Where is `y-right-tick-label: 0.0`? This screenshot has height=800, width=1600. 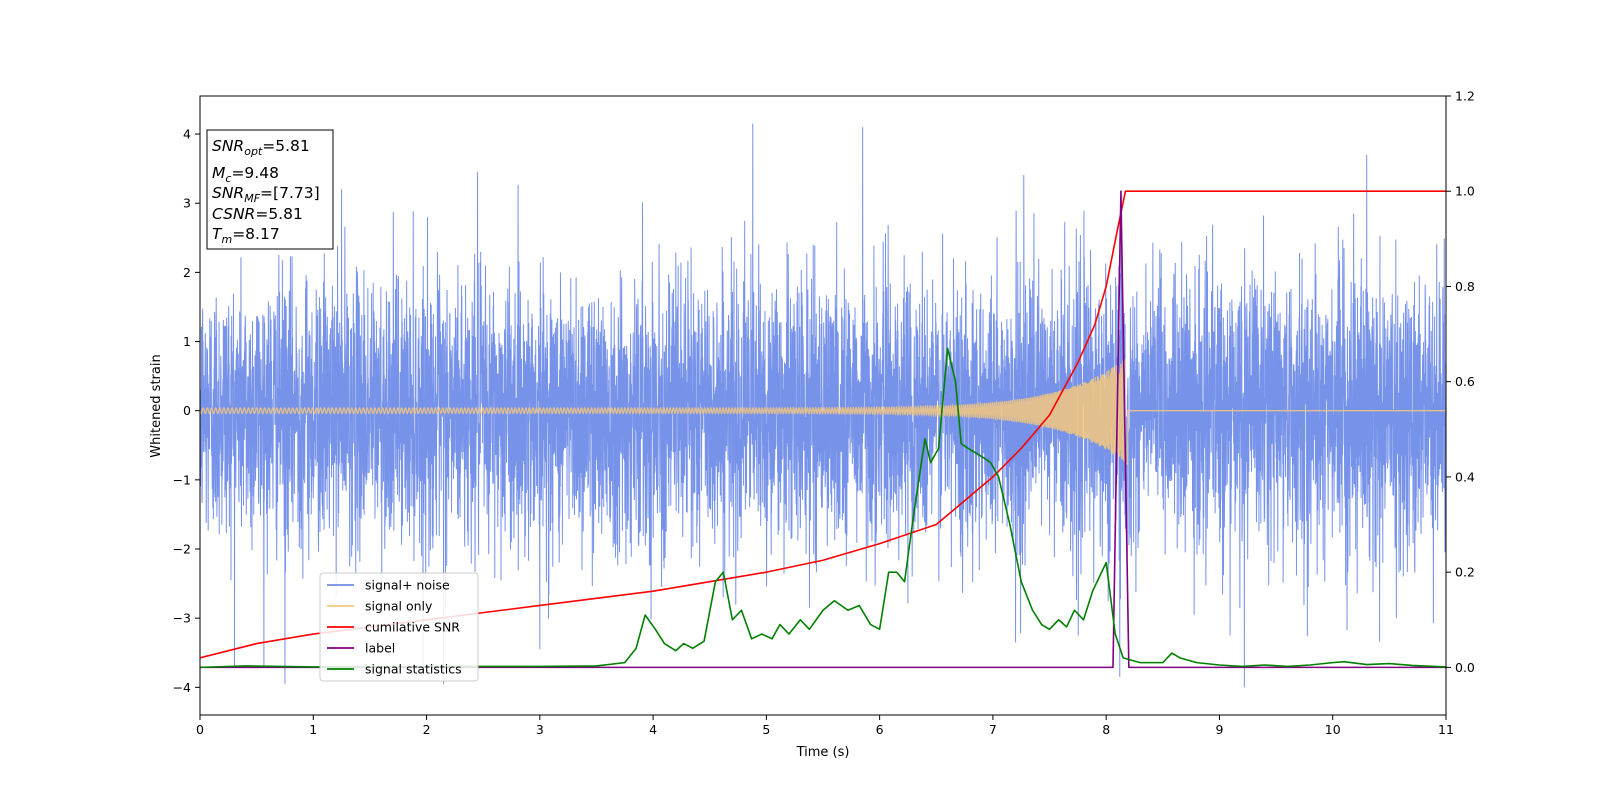
y-right-tick-label: 0.0 is located at coordinates (1465, 667).